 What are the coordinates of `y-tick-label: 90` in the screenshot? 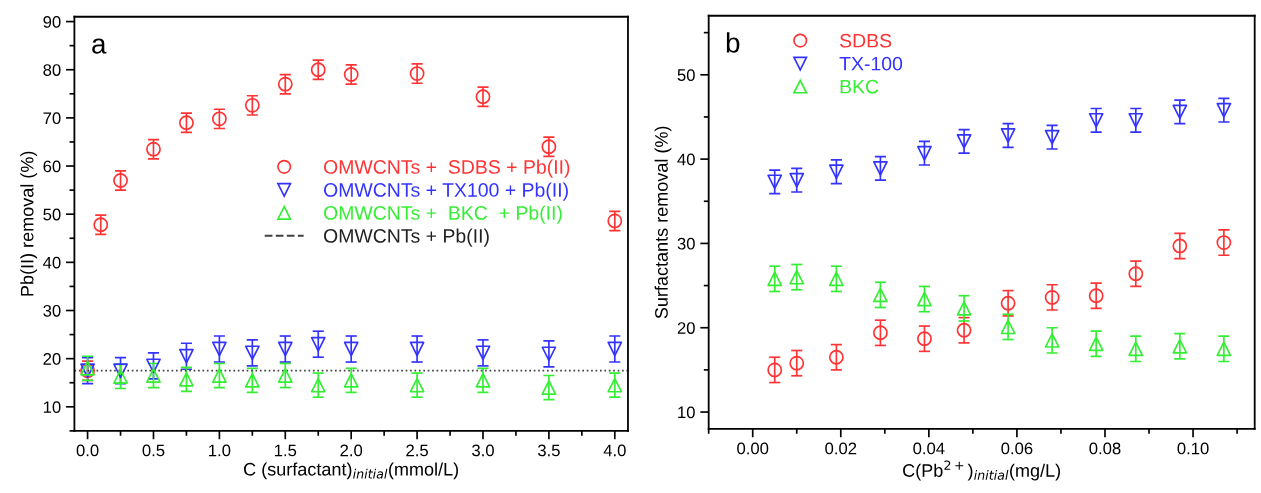 It's located at (52, 21).